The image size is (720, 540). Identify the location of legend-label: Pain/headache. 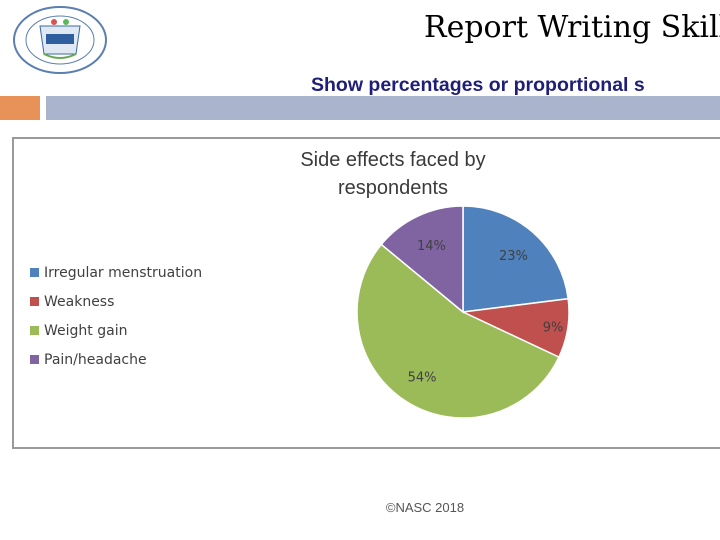
(95, 359).